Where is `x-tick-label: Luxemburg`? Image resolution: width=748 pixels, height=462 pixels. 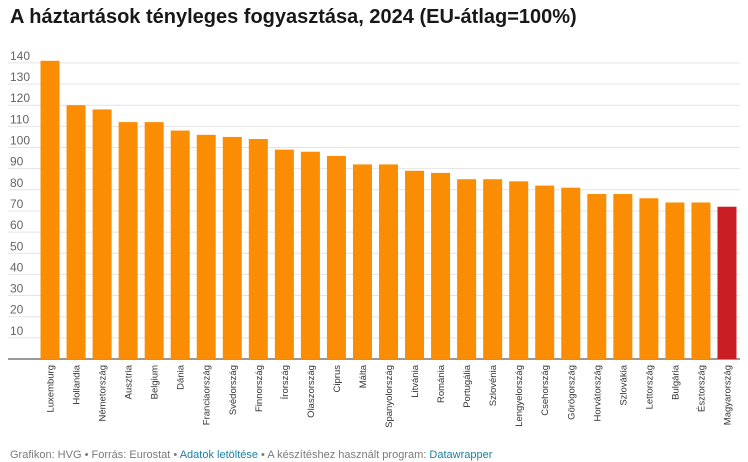 x-tick-label: Luxemburg is located at coordinates (51, 389).